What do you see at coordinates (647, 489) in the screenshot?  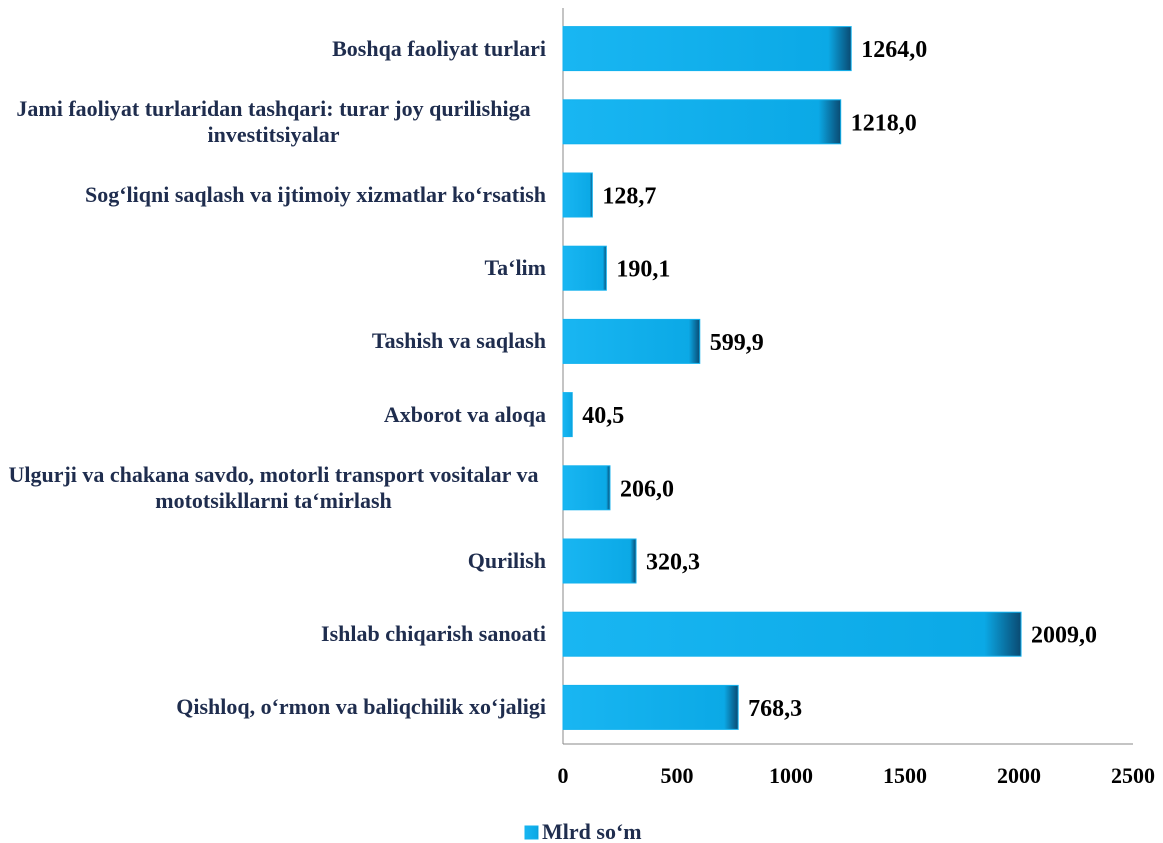 I see `value-label: 206,0` at bounding box center [647, 489].